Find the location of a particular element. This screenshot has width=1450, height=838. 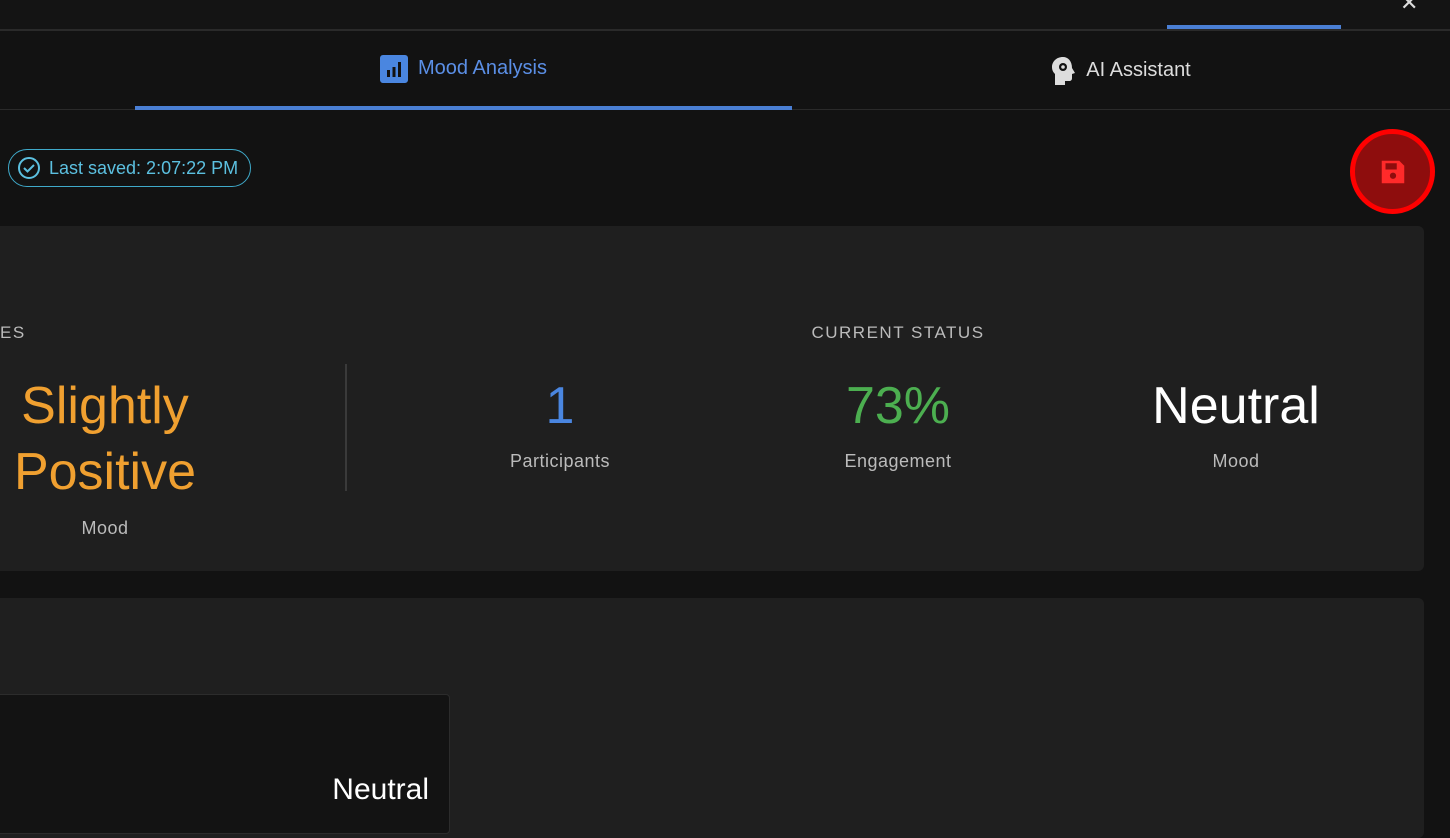

check-circle-icon is located at coordinates (29, 168).